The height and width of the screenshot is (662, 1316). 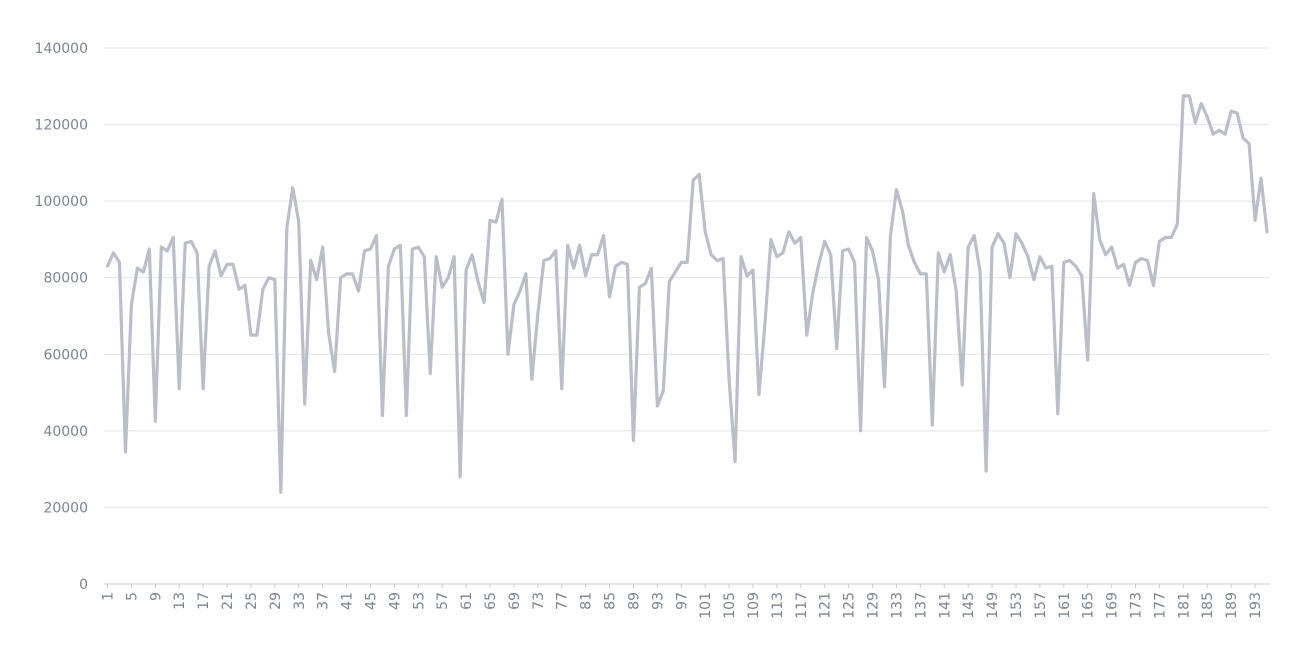 I want to click on x-tick-label: 73, so click(x=539, y=601).